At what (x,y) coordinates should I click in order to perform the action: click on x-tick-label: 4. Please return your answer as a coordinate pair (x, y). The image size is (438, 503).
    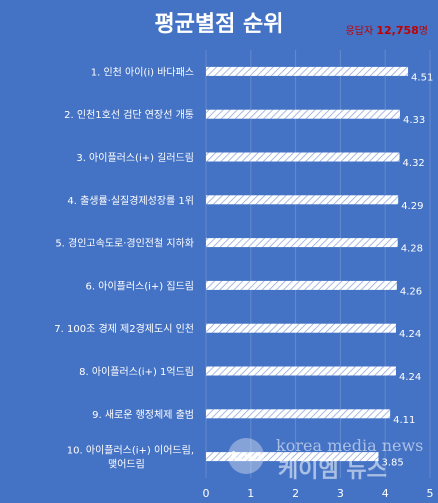
    Looking at the image, I should click on (385, 493).